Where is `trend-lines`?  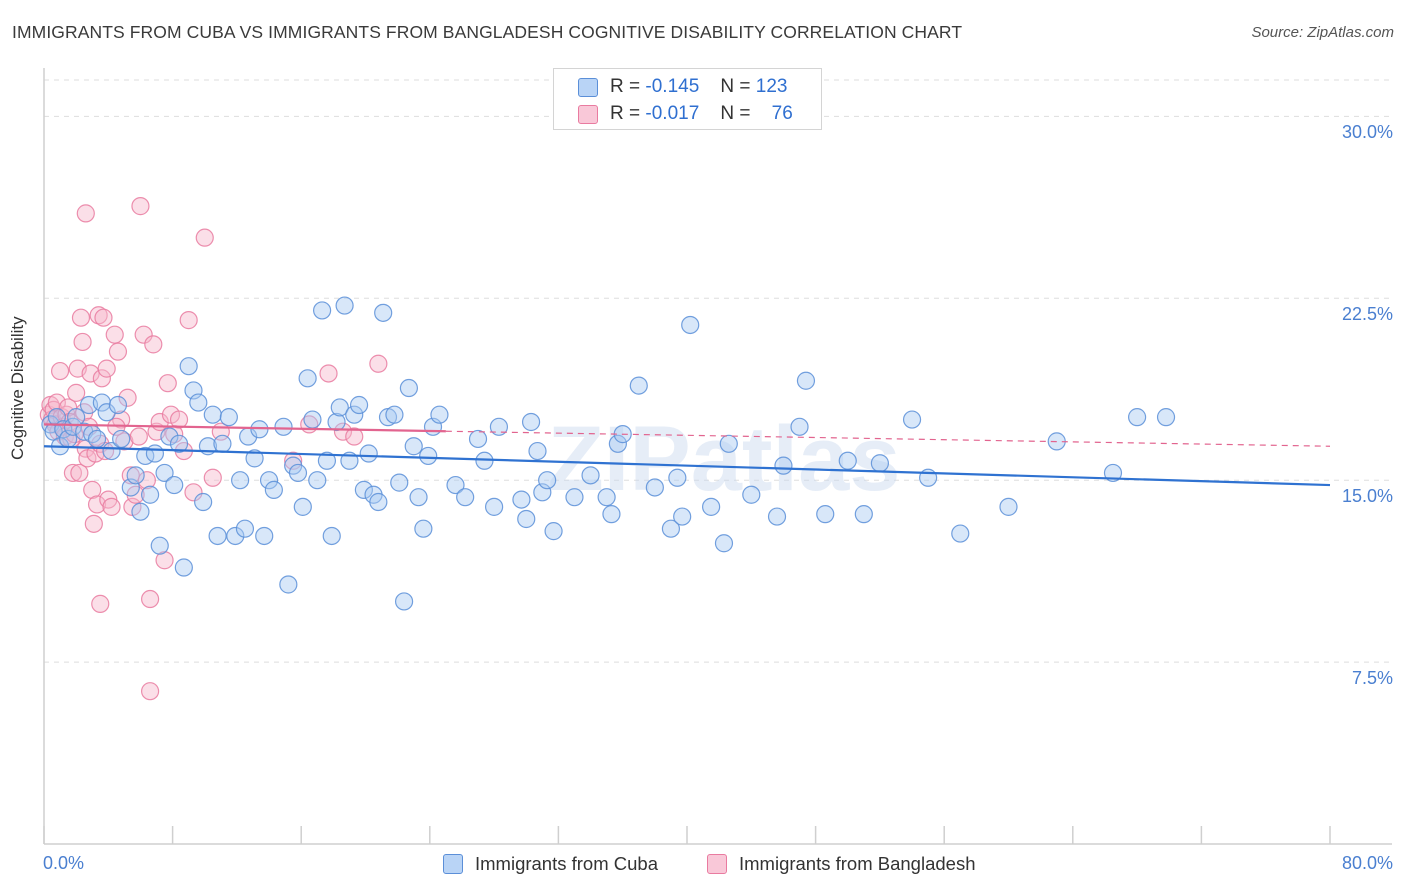 trend-lines is located at coordinates (687, 455).